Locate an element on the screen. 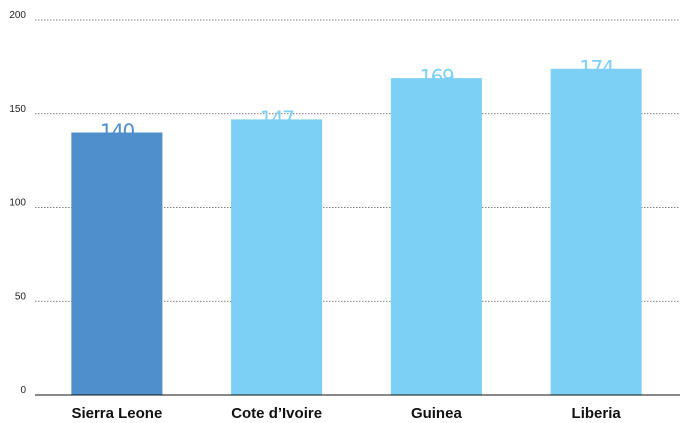 The height and width of the screenshot is (423, 680). value-label: 169 is located at coordinates (437, 77).